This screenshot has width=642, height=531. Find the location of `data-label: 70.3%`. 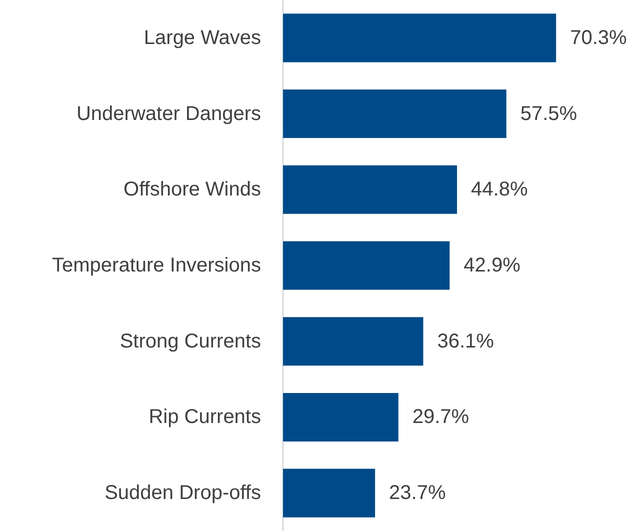

data-label: 70.3% is located at coordinates (599, 37).